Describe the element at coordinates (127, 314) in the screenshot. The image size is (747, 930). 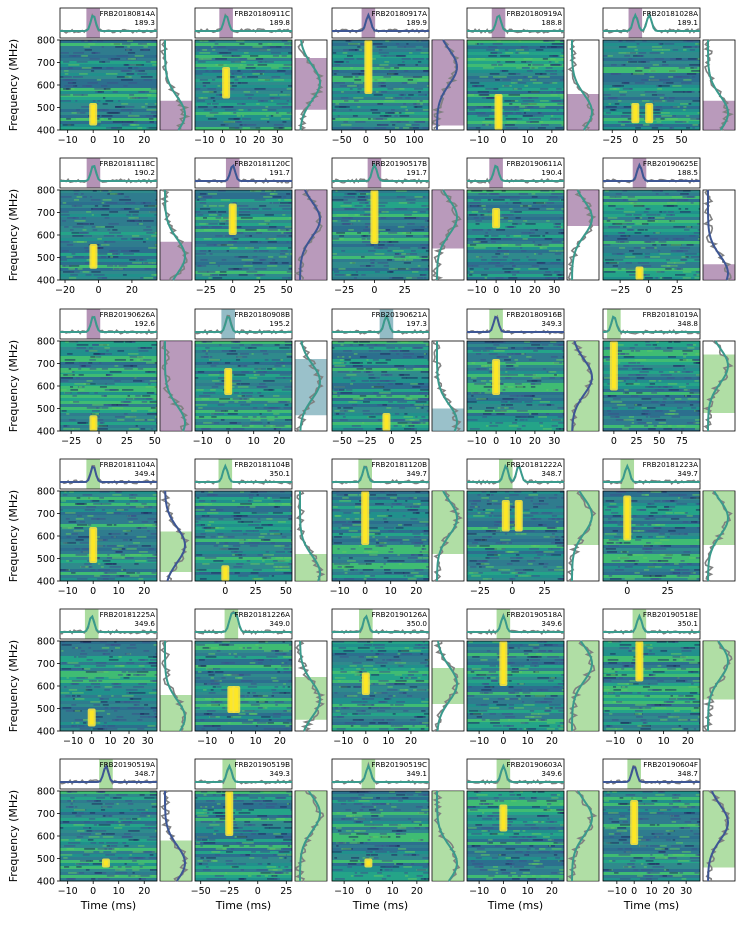
I see `frb-name-label: FRB20190626A` at that location.